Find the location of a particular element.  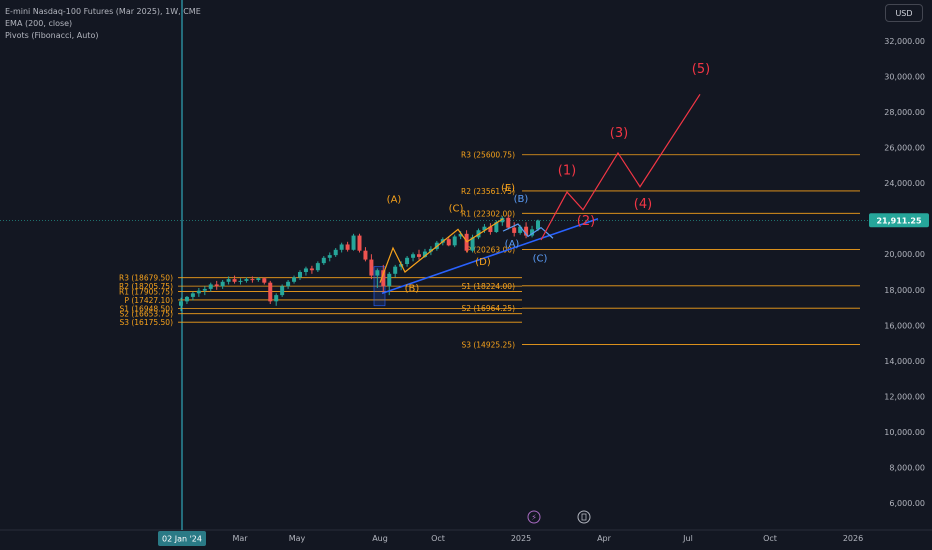

trendline is located at coordinates (490, 256).